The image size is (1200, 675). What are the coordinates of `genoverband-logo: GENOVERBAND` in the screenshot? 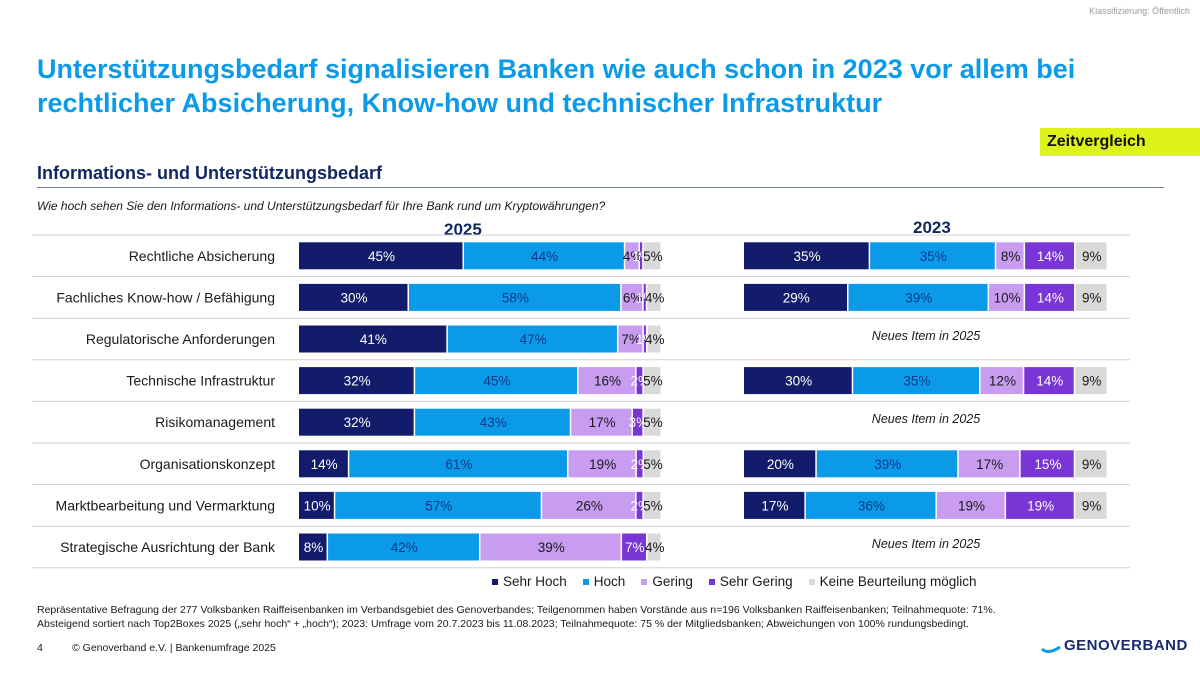 It's located at (1114, 645).